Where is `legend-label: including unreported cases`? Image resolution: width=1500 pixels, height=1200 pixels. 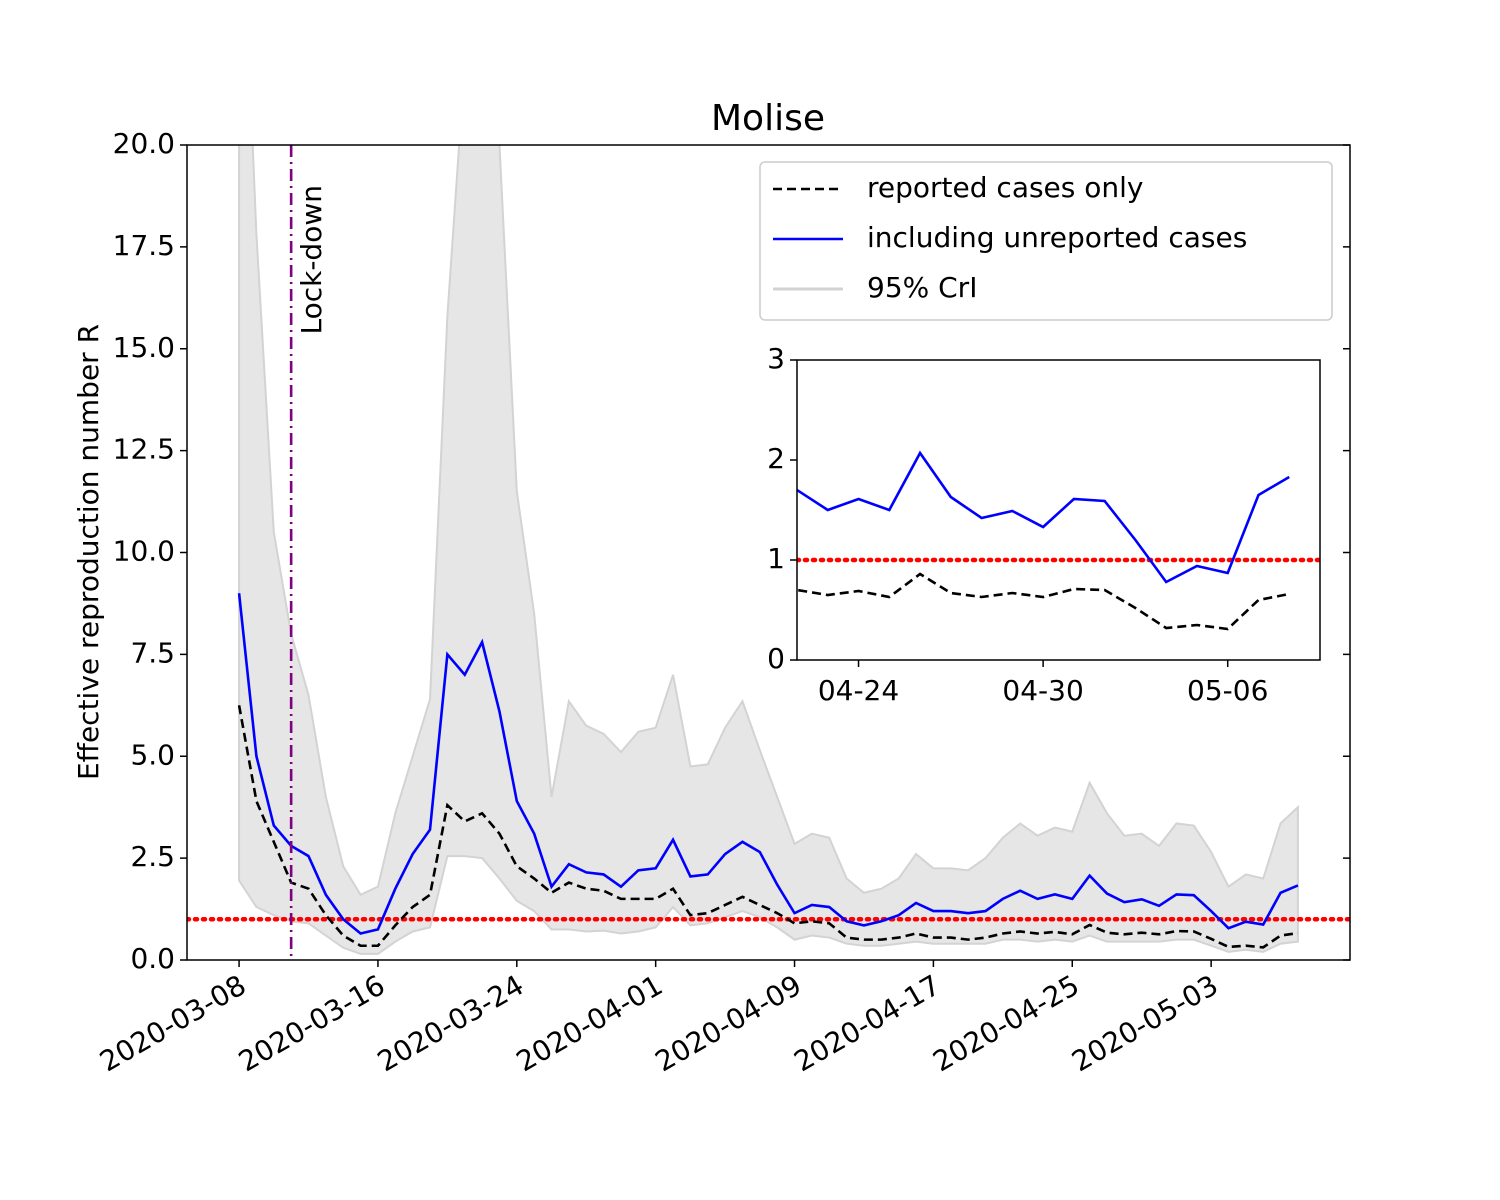
legend-label: including unreported cases is located at coordinates (1057, 237).